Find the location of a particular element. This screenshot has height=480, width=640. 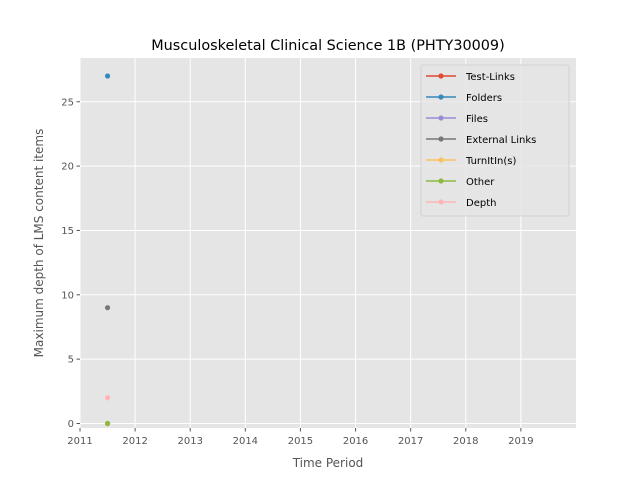

legend-label: External Links is located at coordinates (501, 140).